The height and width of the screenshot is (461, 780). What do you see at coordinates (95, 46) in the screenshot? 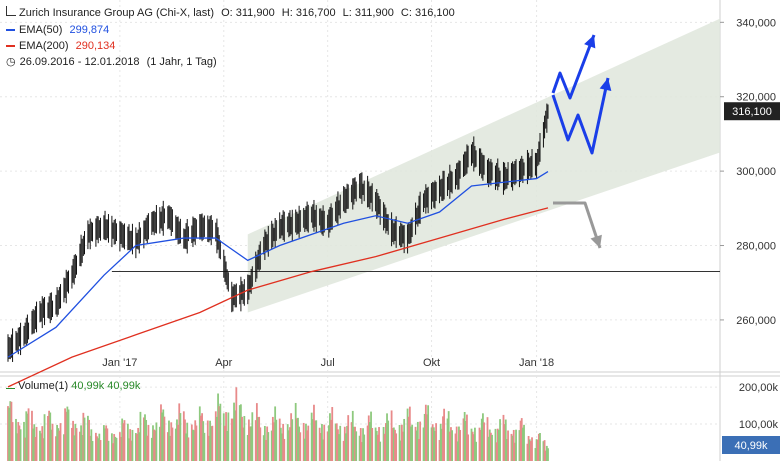
I see `ema200-value: 290,134` at bounding box center [95, 46].